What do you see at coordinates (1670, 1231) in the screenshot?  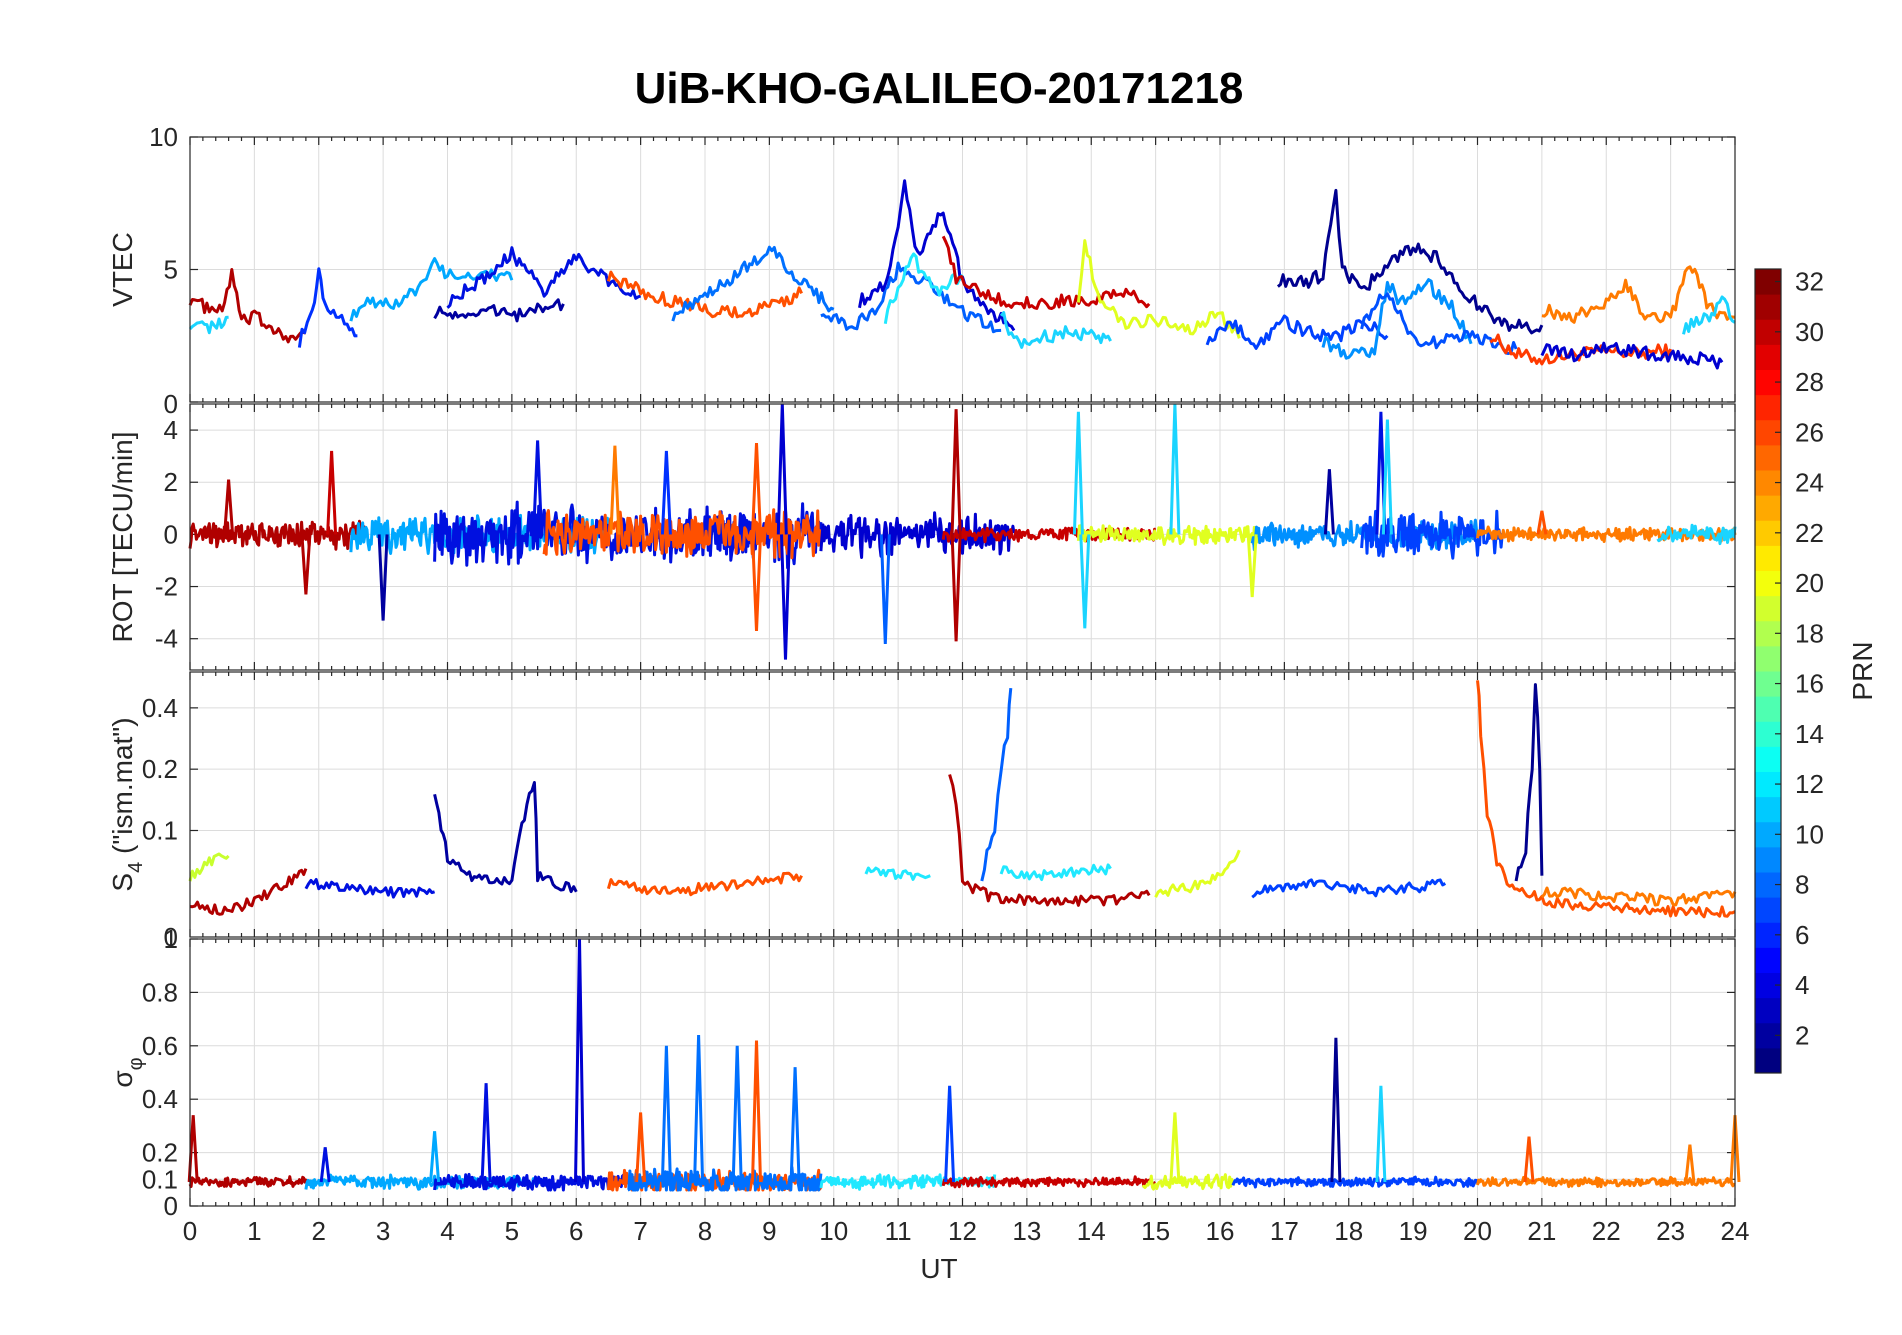 I see `x-tick-label: 23` at bounding box center [1670, 1231].